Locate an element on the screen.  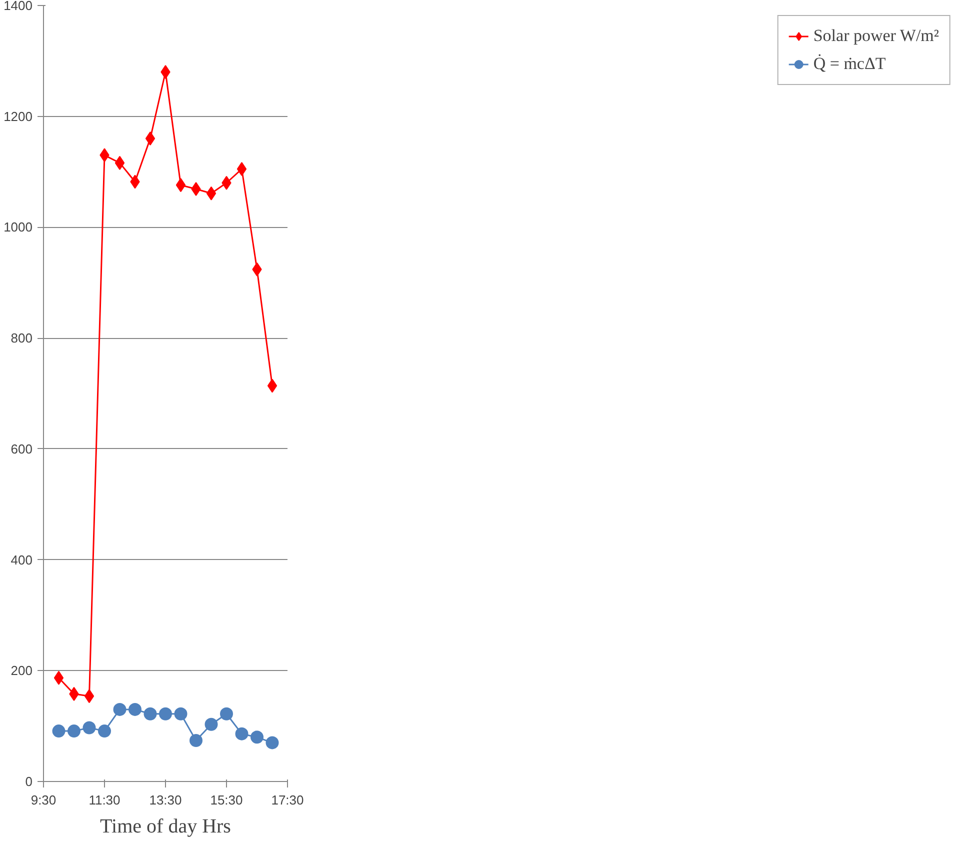
y-tick-label: 1200 is located at coordinates (18, 116).